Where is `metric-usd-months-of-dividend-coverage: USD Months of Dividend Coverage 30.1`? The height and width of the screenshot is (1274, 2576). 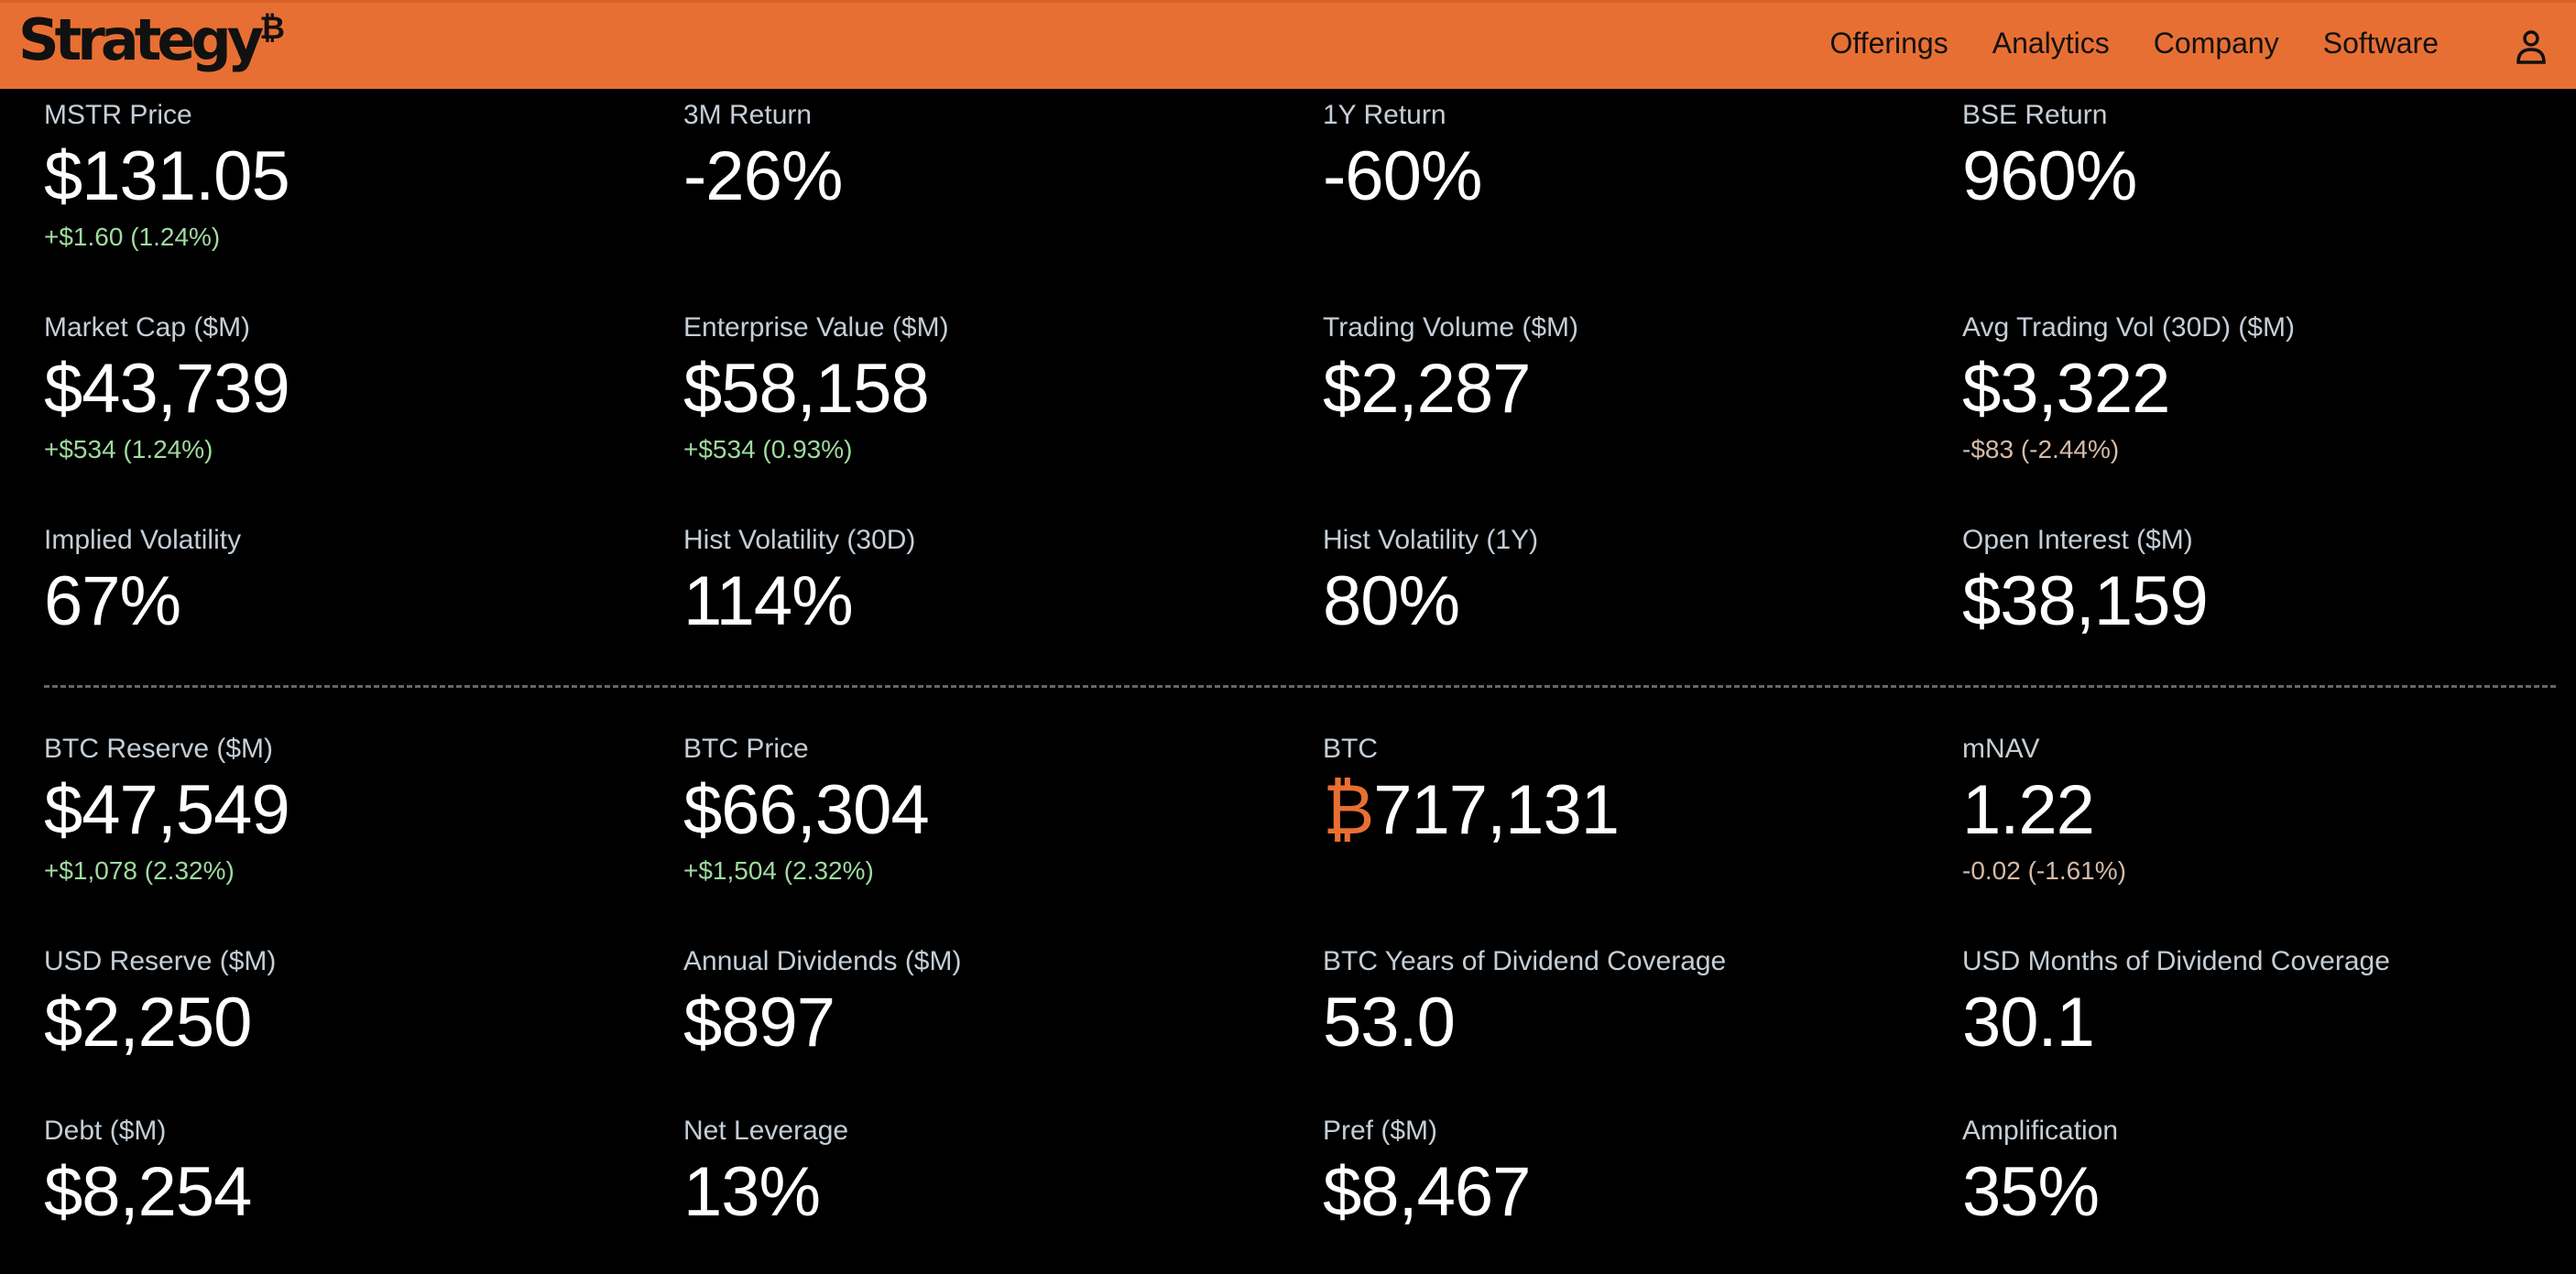 metric-usd-months-of-dividend-coverage: USD Months of Dividend Coverage 30.1 is located at coordinates (2269, 1020).